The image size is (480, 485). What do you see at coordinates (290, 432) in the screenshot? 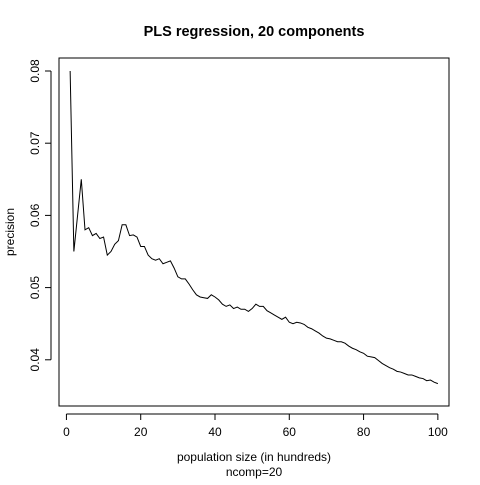
I see `x-tick-label: 60` at bounding box center [290, 432].